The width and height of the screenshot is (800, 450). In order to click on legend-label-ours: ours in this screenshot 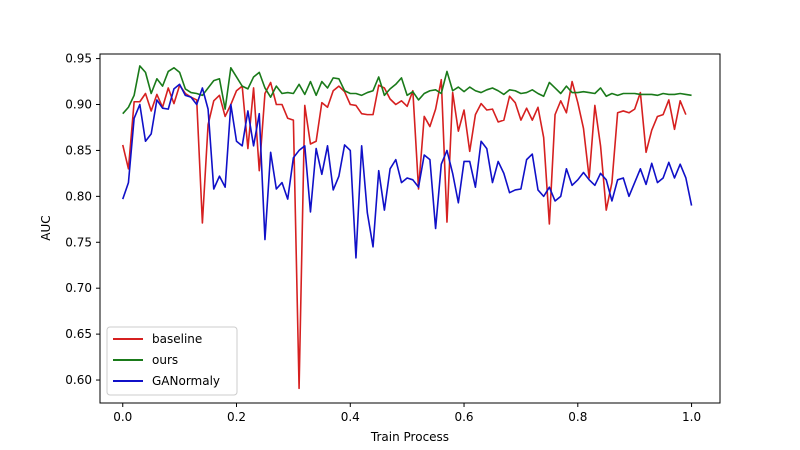, I will do `click(165, 360)`.